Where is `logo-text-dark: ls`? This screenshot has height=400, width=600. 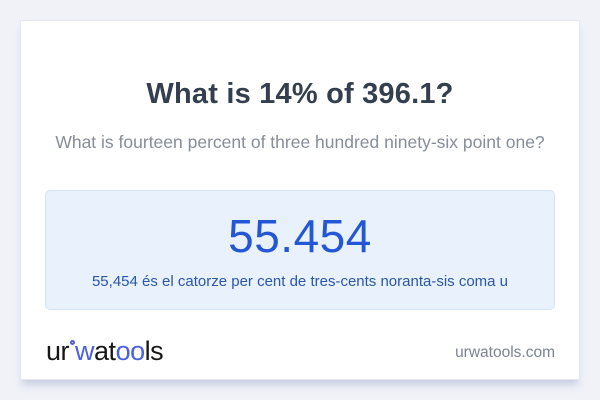 logo-text-dark: ls is located at coordinates (154, 351).